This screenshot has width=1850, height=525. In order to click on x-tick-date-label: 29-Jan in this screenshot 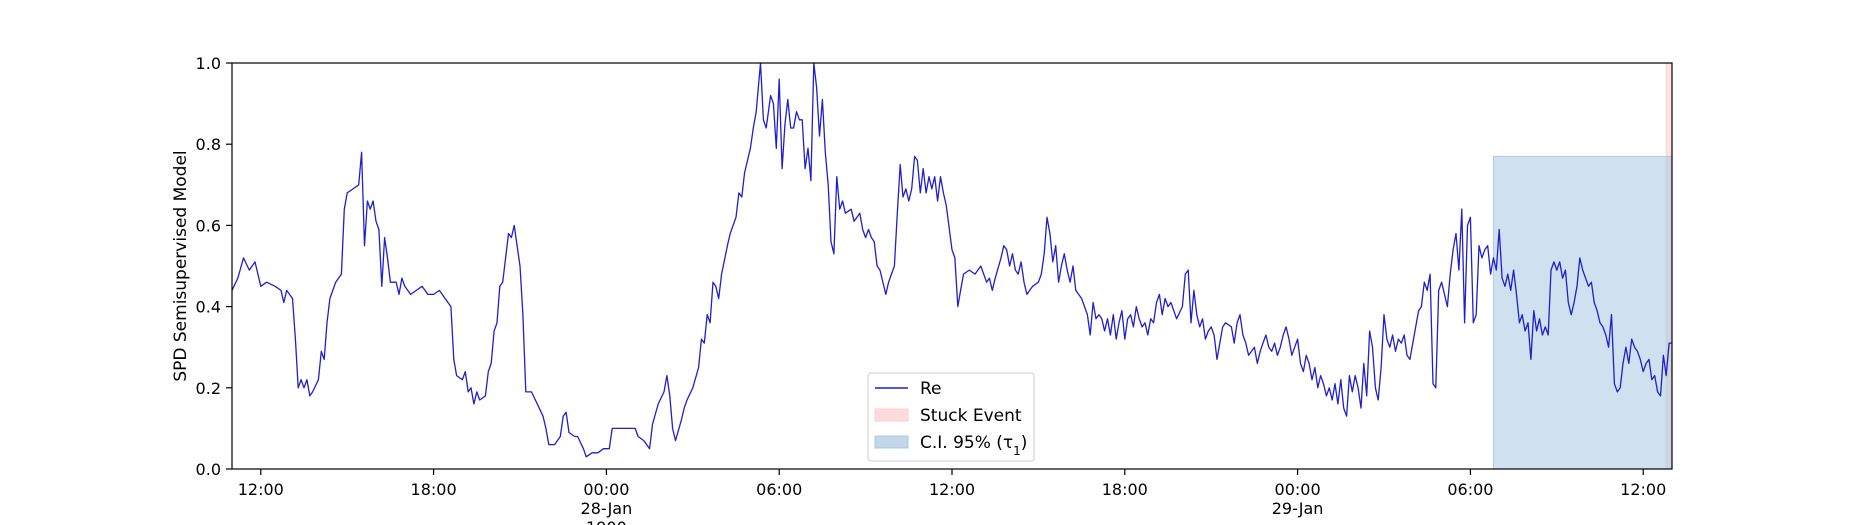, I will do `click(1298, 508)`.